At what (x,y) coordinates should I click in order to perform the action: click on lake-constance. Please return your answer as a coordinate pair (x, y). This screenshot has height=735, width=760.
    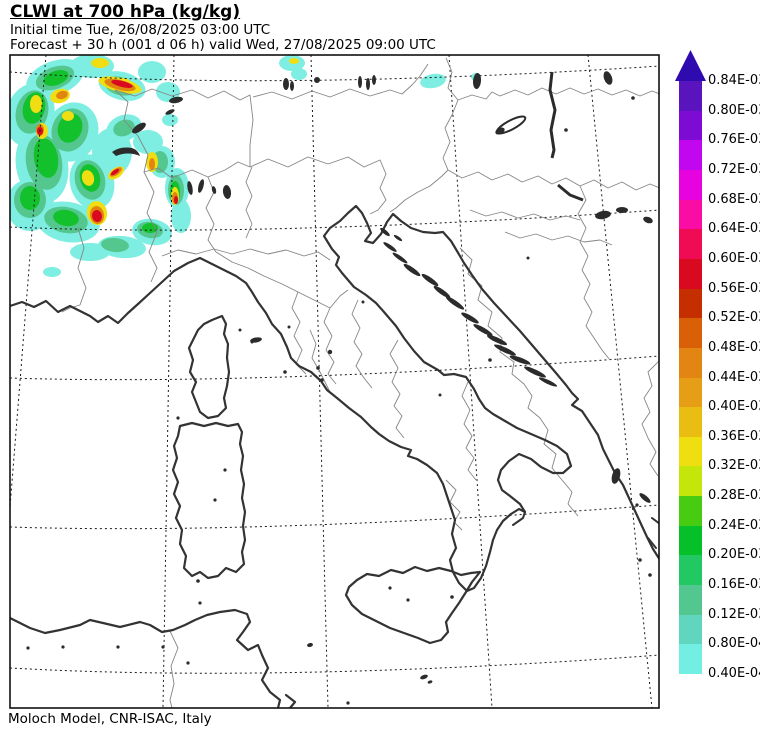
    Looking at the image, I should click on (176, 100).